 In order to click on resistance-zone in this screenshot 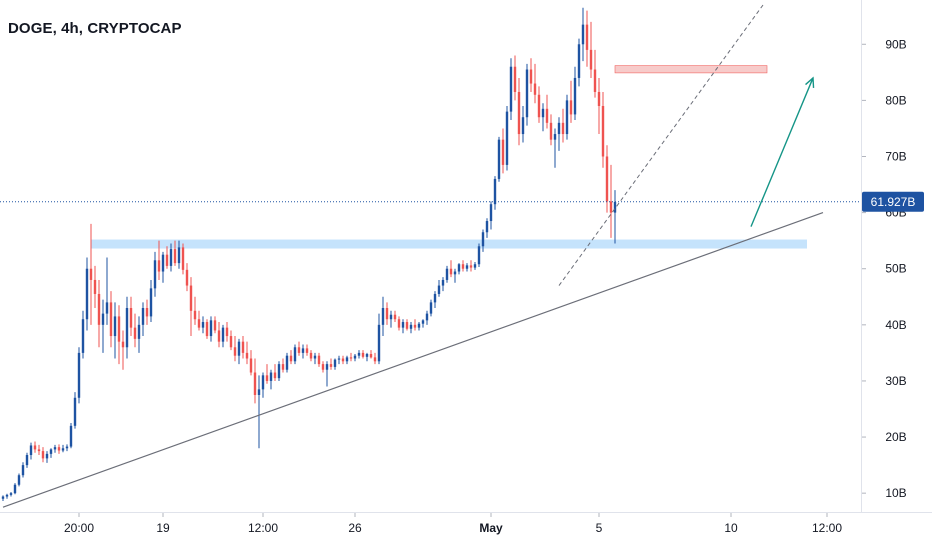, I will do `click(691, 69)`.